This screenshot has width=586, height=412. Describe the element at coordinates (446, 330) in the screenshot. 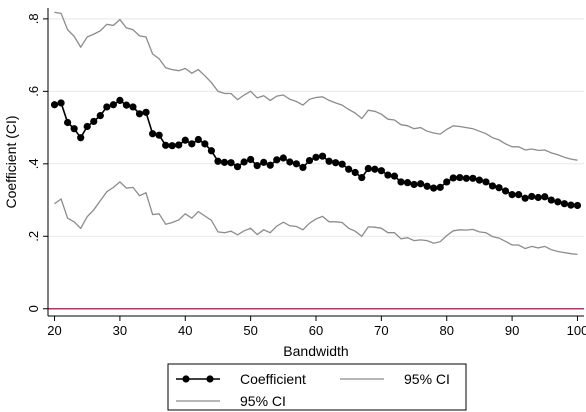

I see `x-tick-label: 80` at that location.